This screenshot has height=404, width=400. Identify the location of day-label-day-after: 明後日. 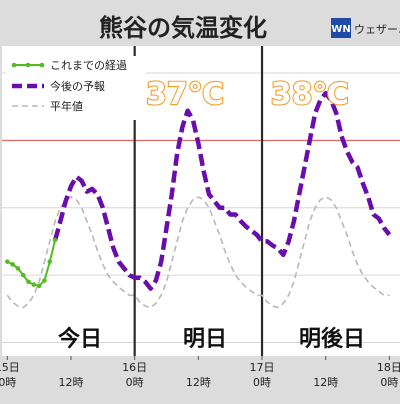
(332, 339).